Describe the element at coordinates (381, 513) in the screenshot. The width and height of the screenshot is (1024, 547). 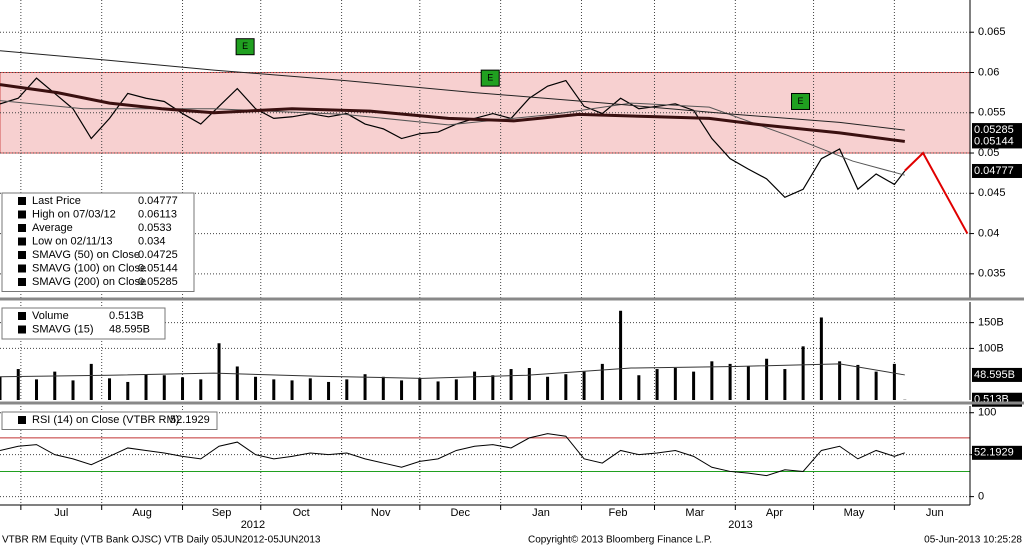
I see `x-tick-label: Nov` at that location.